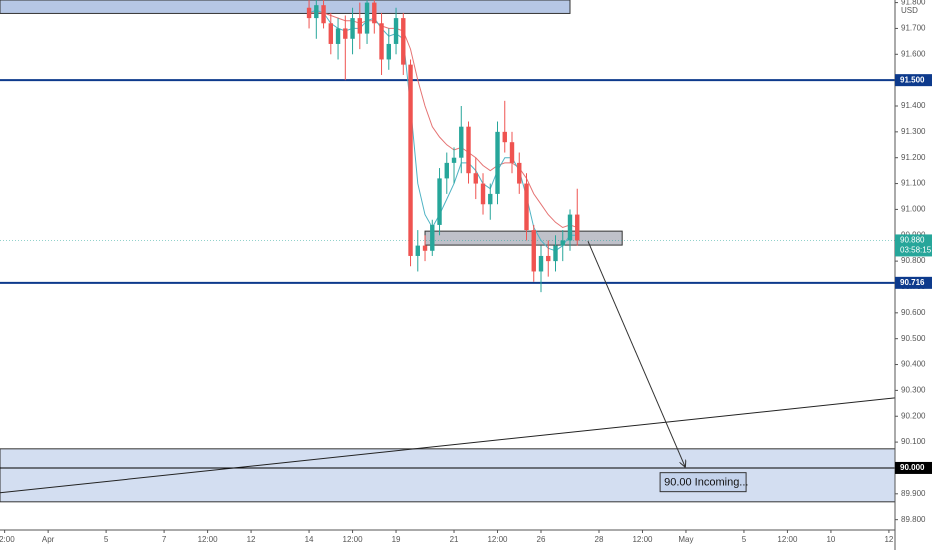 This screenshot has height=550, width=932. I want to click on countdown-label: 03:58:15, so click(916, 250).